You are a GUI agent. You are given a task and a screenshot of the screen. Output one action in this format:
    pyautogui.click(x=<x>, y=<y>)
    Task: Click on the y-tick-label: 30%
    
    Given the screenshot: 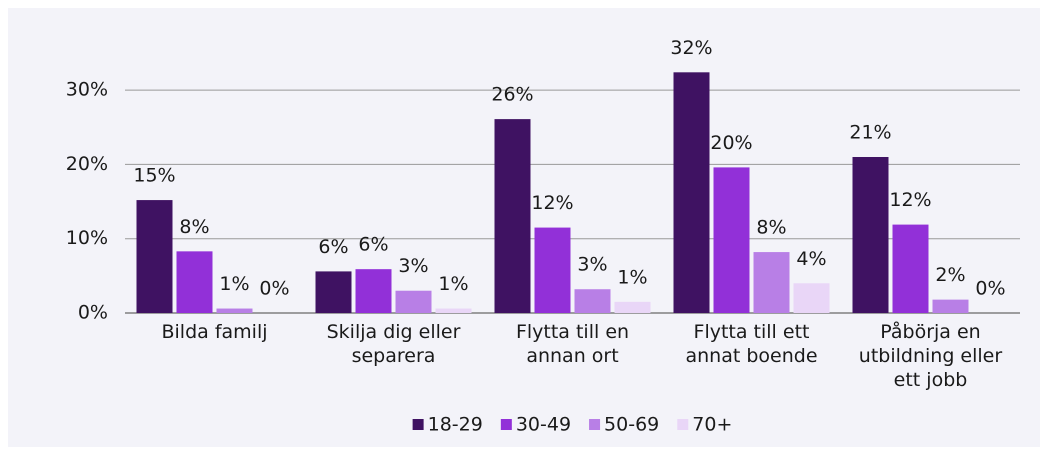 What is the action you would take?
    pyautogui.click(x=87, y=90)
    